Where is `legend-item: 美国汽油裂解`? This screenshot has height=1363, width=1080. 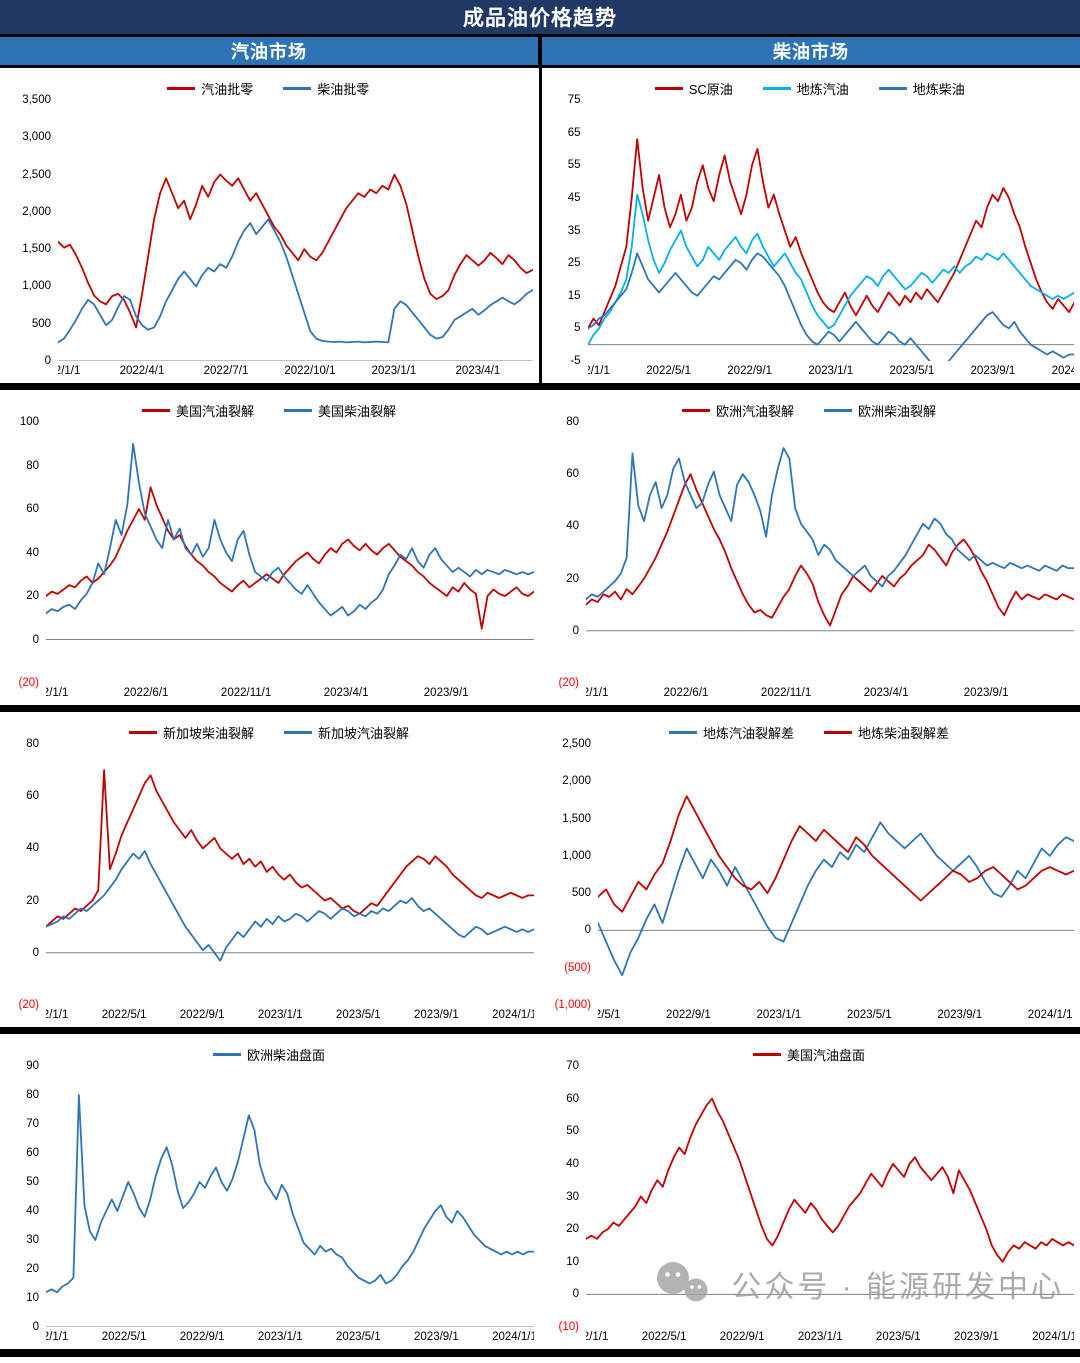
legend-item: 美国汽油裂解 is located at coordinates (197, 410).